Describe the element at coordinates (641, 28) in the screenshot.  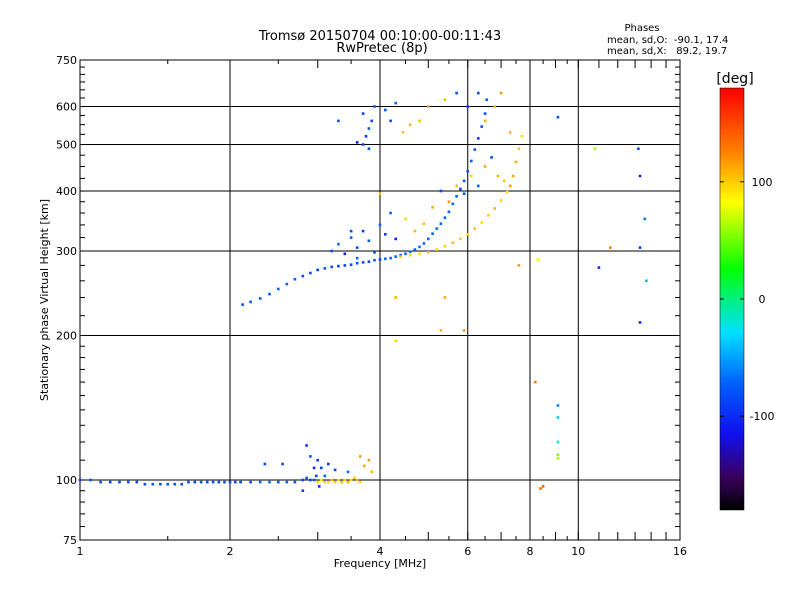
I see `legend-title: Phases` at that location.